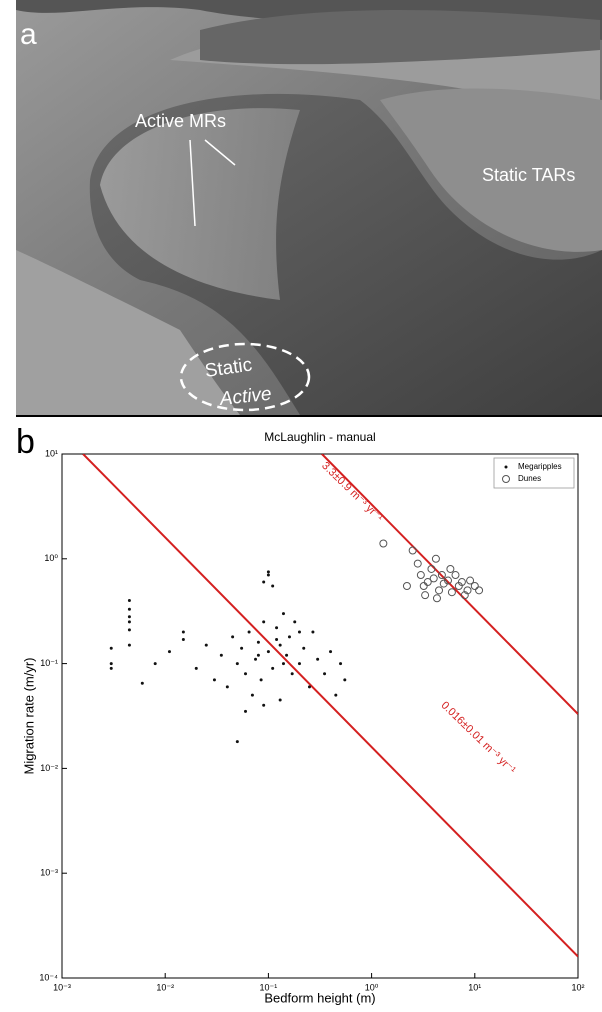 The image size is (602, 1012). I want to click on x-tick-label: 10⁰, so click(372, 987).